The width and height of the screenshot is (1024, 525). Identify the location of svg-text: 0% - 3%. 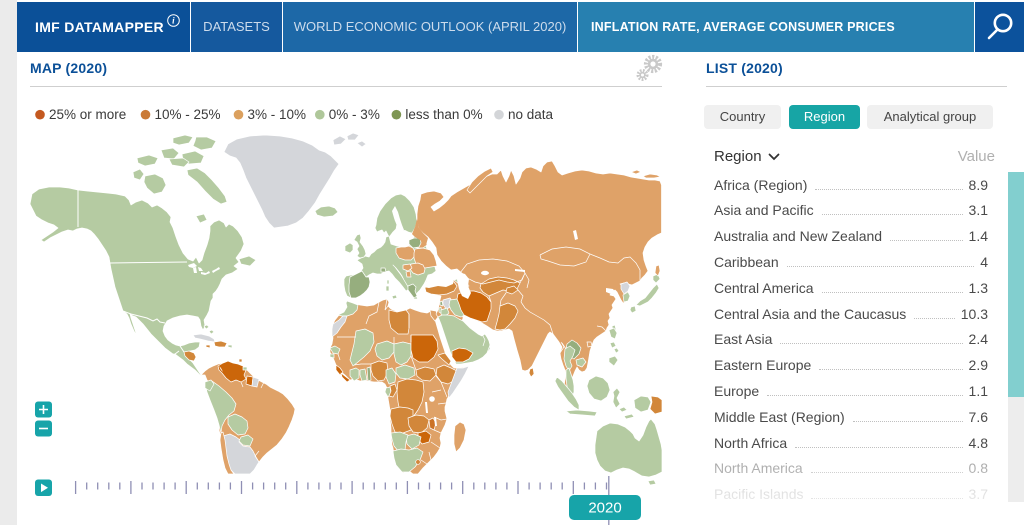
(354, 114).